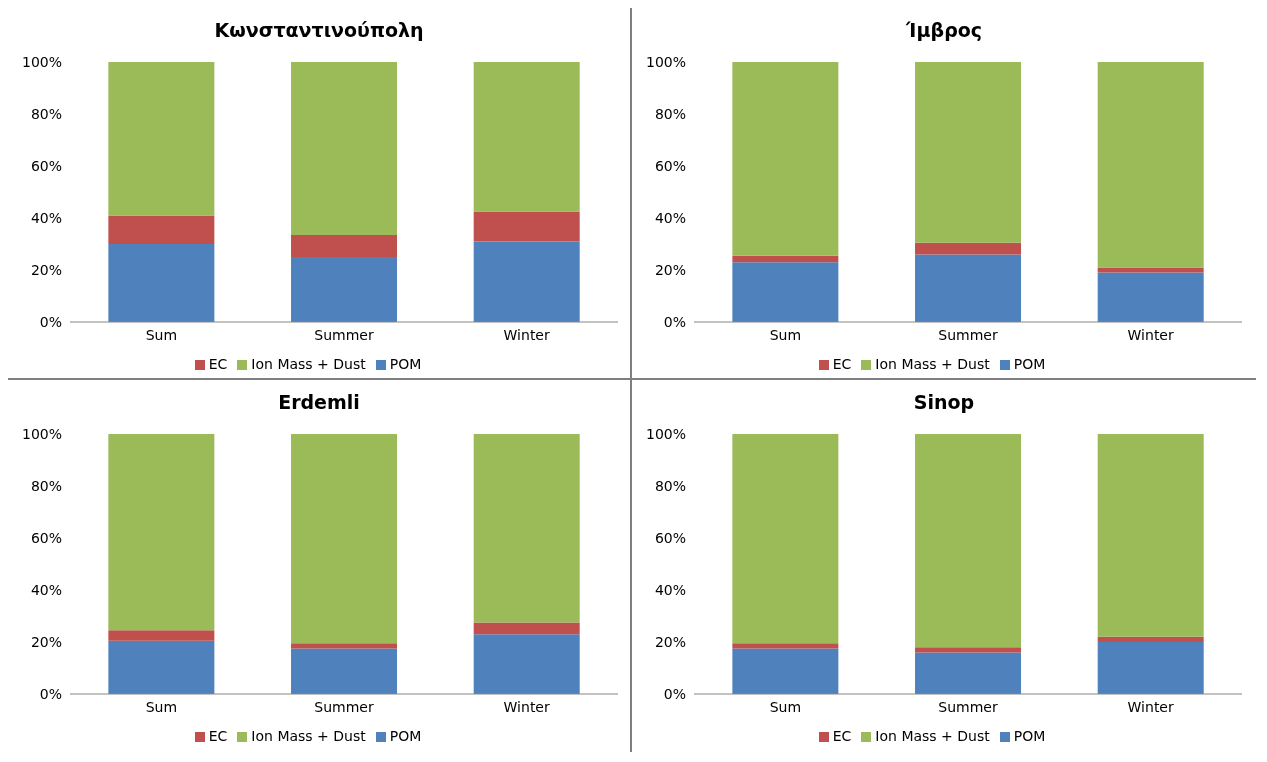 The image size is (1267, 762). I want to click on chart-title: Sinop, so click(944, 402).